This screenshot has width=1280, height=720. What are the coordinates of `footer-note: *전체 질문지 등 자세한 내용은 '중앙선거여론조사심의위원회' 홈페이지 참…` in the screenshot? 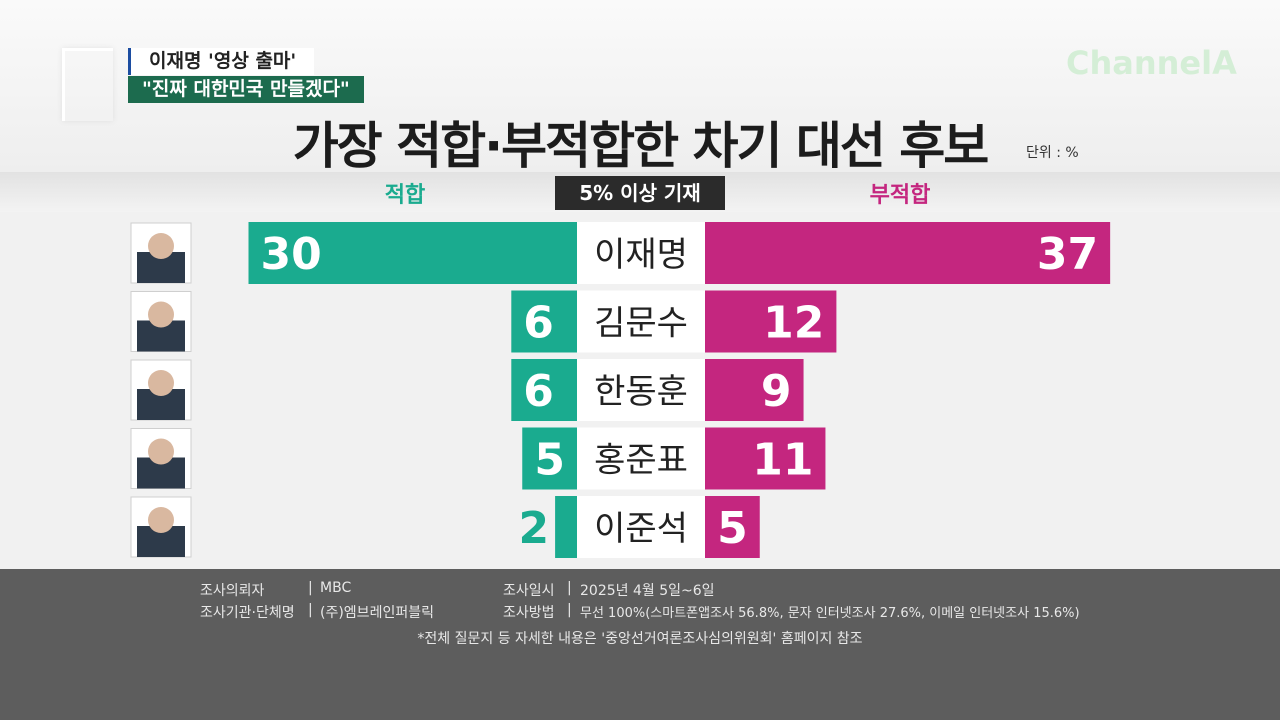 It's located at (640, 639).